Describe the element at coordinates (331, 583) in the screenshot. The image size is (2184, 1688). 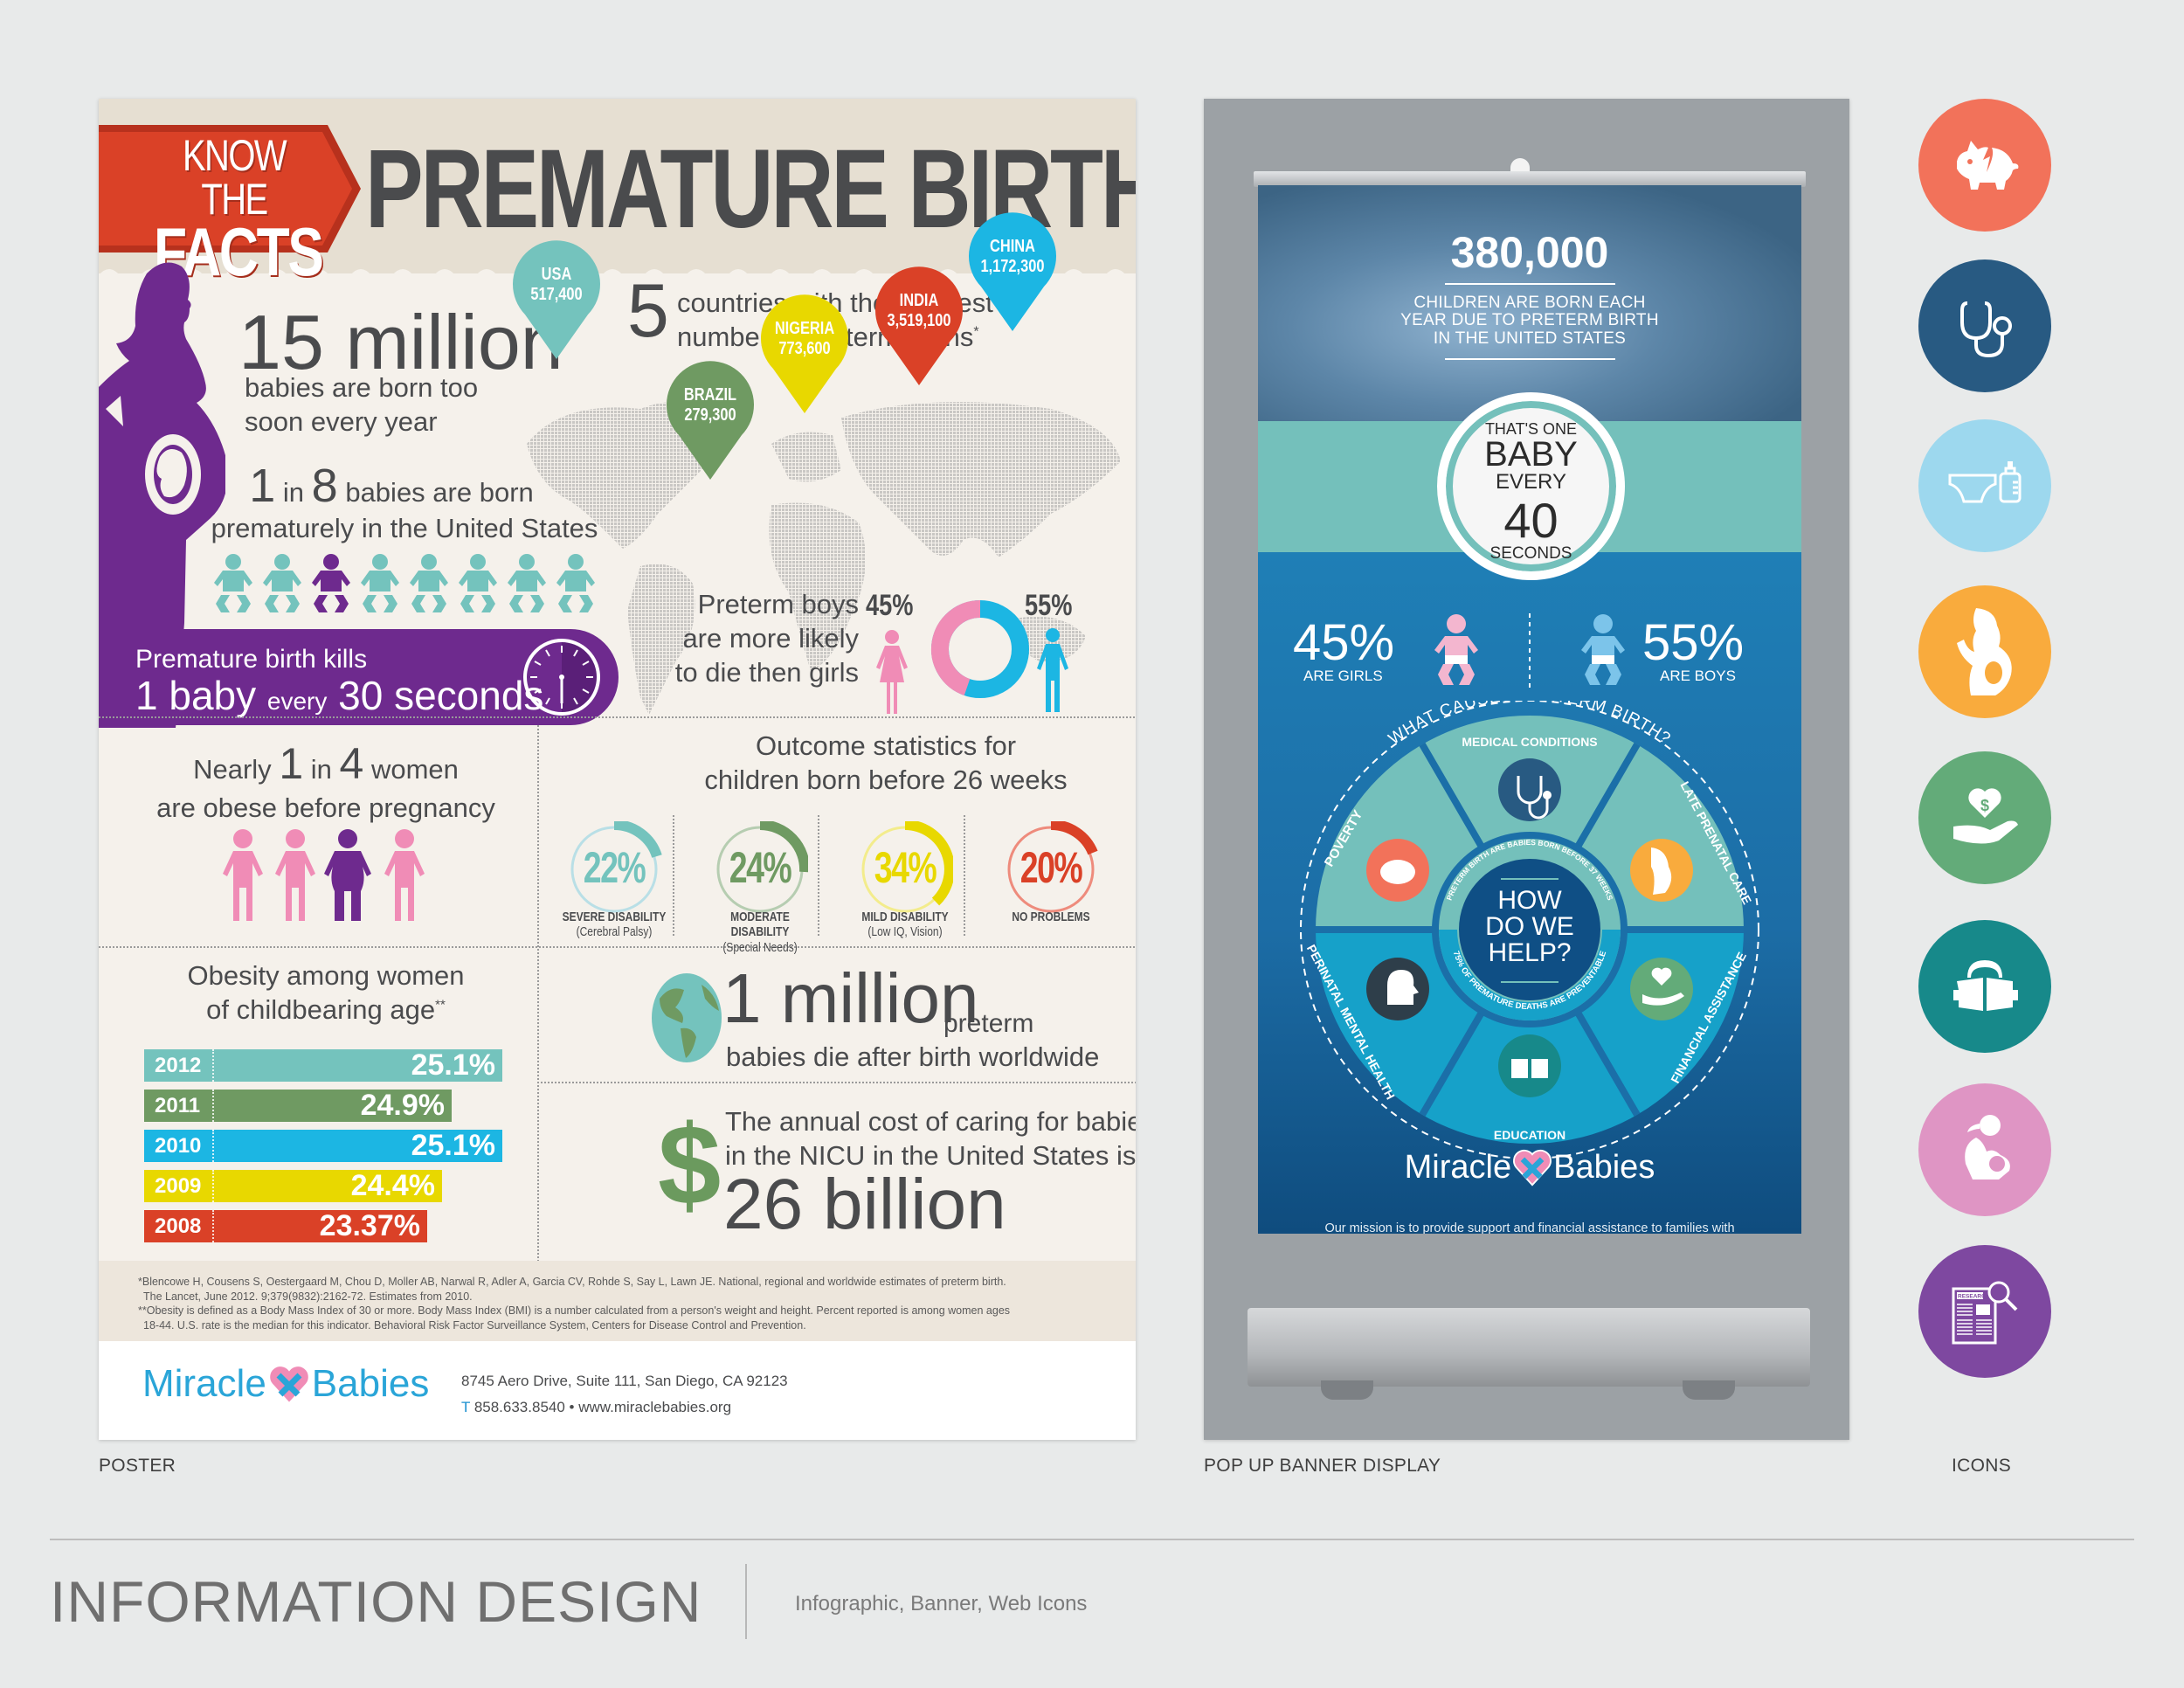
I see `baby-icon-highlighted` at that location.